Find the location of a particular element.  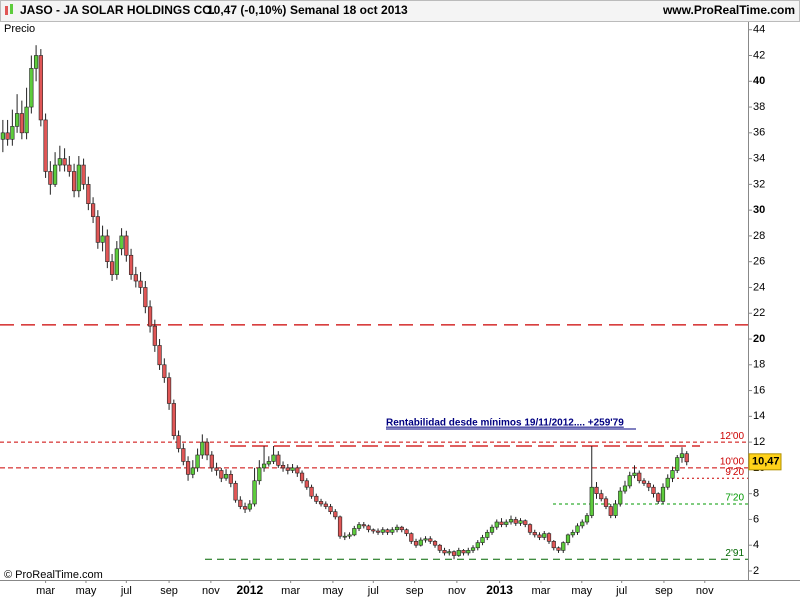

site: www.ProRealTime.com is located at coordinates (728, 10).